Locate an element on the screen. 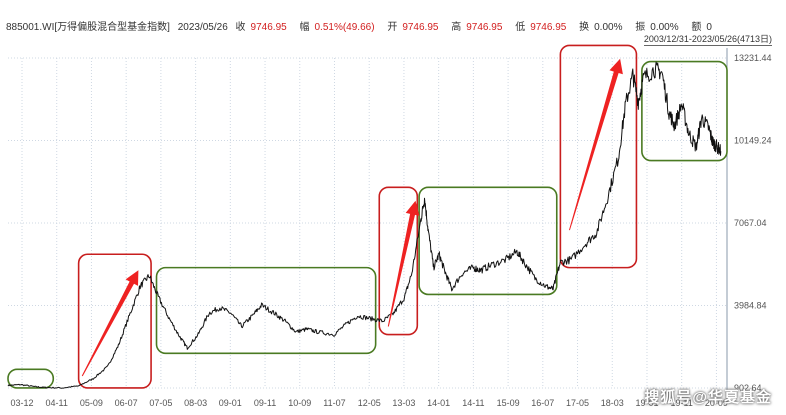 Image resolution: width=786 pixels, height=415 pixels. quote-date: 2023/05/26 is located at coordinates (202, 27).